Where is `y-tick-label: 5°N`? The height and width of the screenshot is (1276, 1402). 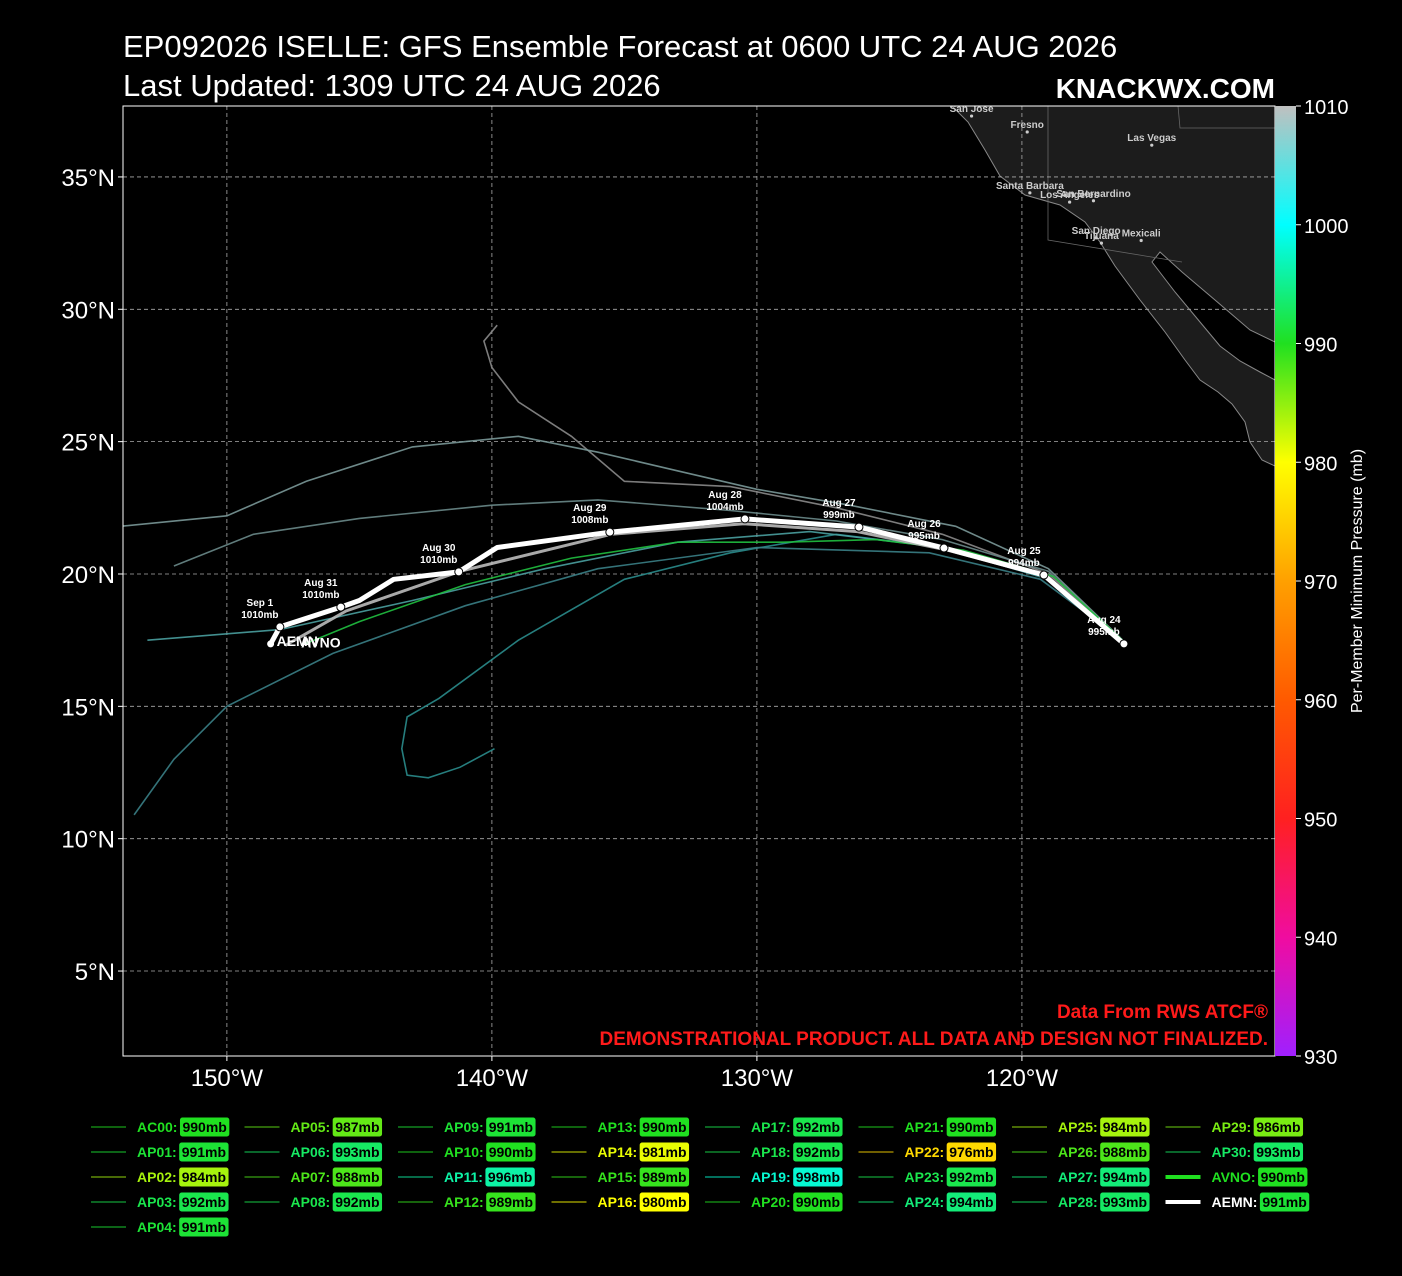
y-tick-label: 5°N is located at coordinates (95, 972).